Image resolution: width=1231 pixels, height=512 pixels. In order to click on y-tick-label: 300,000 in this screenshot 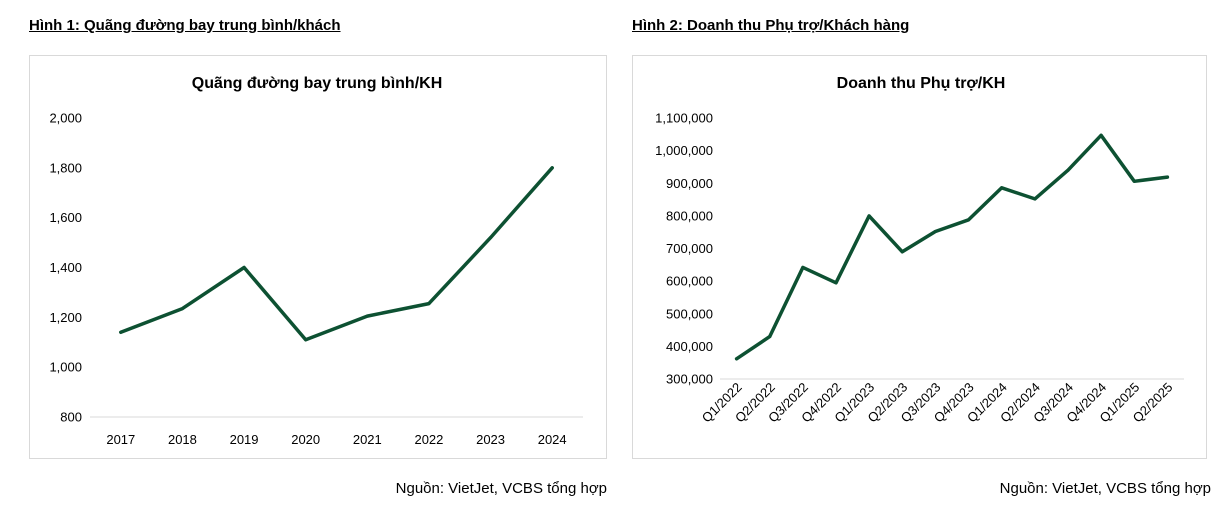, I will do `click(689, 379)`.